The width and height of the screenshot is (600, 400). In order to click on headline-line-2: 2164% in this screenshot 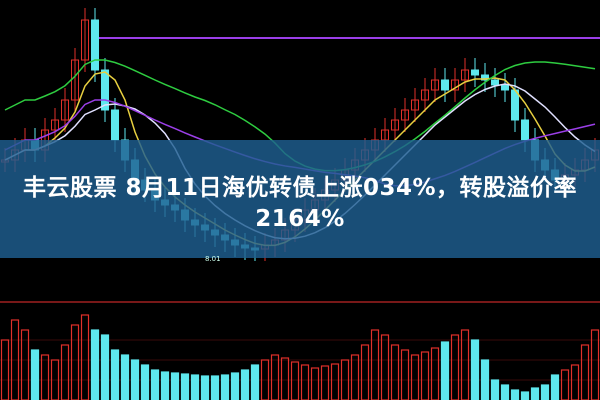, I will do `click(300, 219)`.